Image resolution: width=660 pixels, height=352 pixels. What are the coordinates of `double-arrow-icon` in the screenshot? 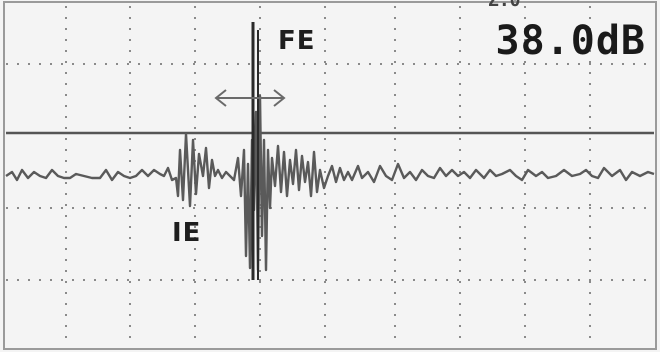 It's located at (250, 98).